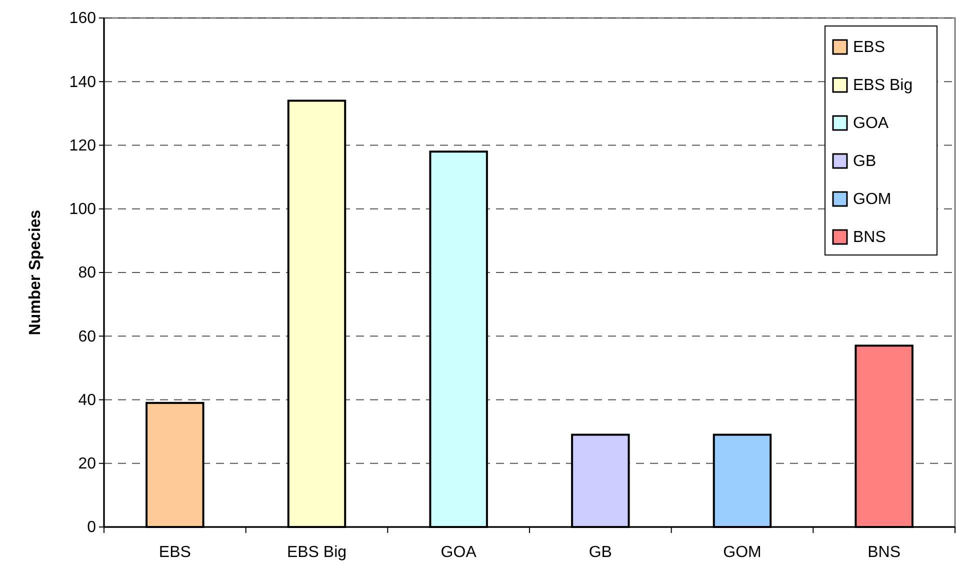 This screenshot has height=570, width=956. Describe the element at coordinates (87, 463) in the screenshot. I see `y-tick-label: 20` at that location.